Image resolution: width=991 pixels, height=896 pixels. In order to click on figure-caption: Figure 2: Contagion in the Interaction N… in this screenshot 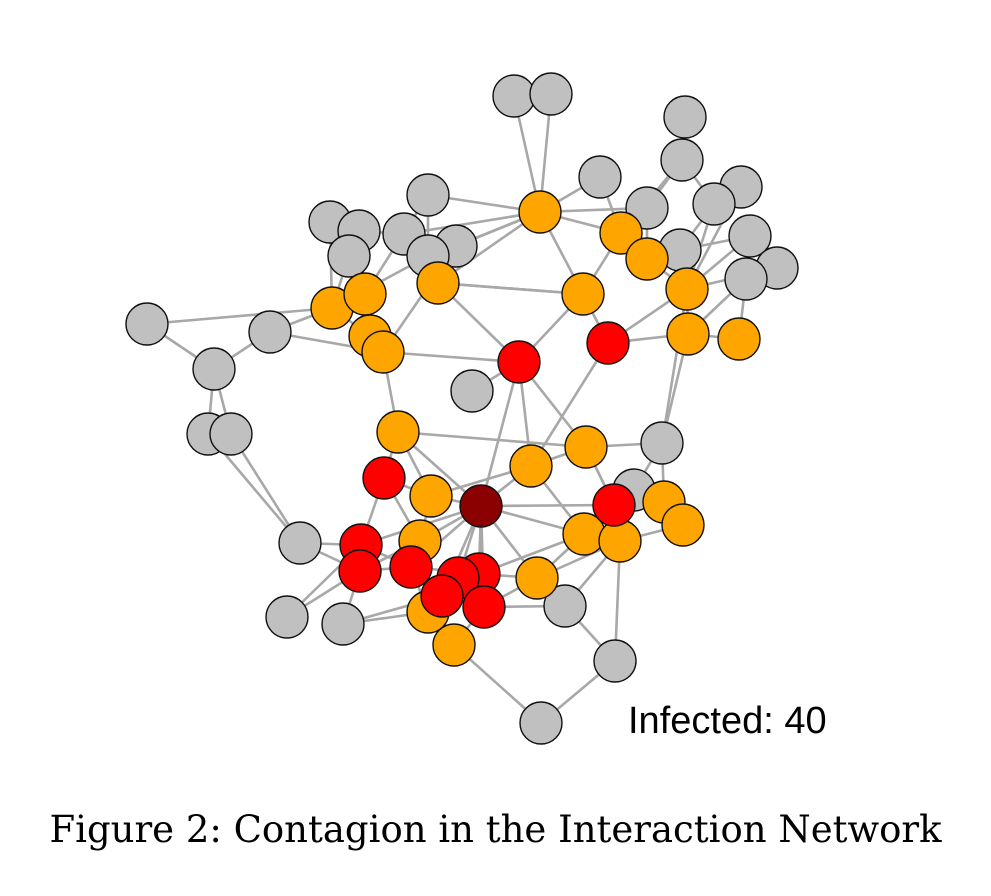, I will do `click(495, 829)`.